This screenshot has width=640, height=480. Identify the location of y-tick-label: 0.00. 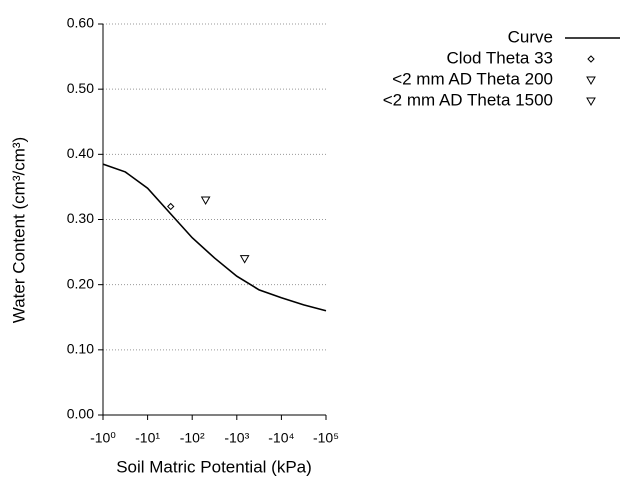
(80, 414).